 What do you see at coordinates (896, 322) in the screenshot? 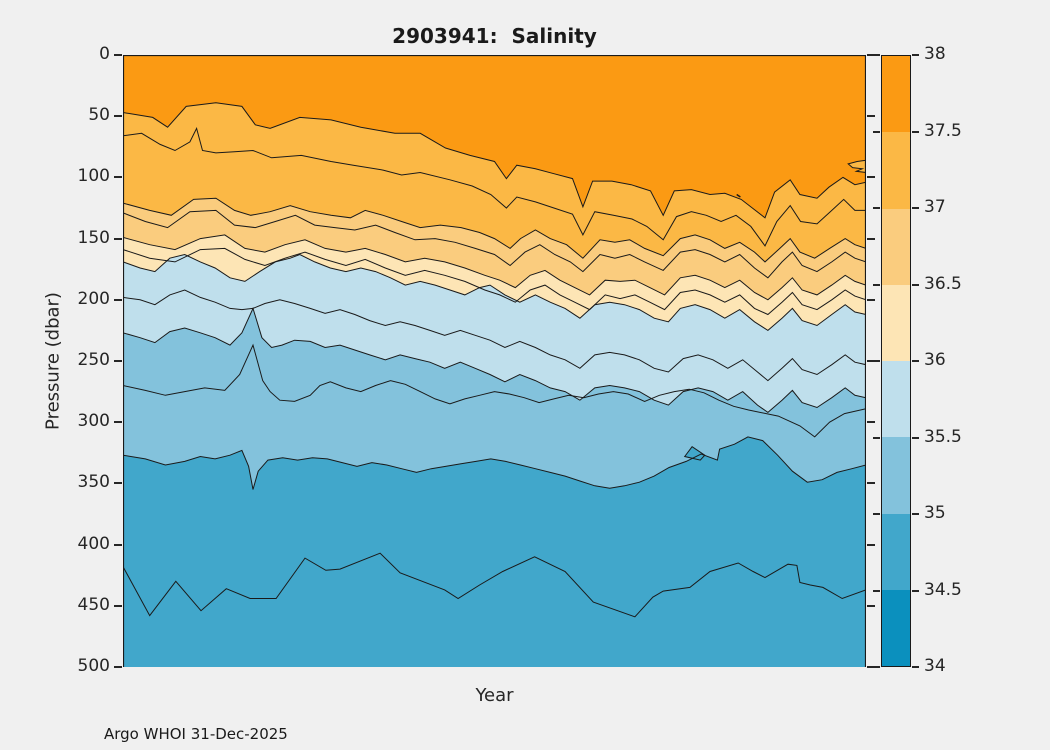
I see `colorbar-segment-36-36.5` at bounding box center [896, 322].